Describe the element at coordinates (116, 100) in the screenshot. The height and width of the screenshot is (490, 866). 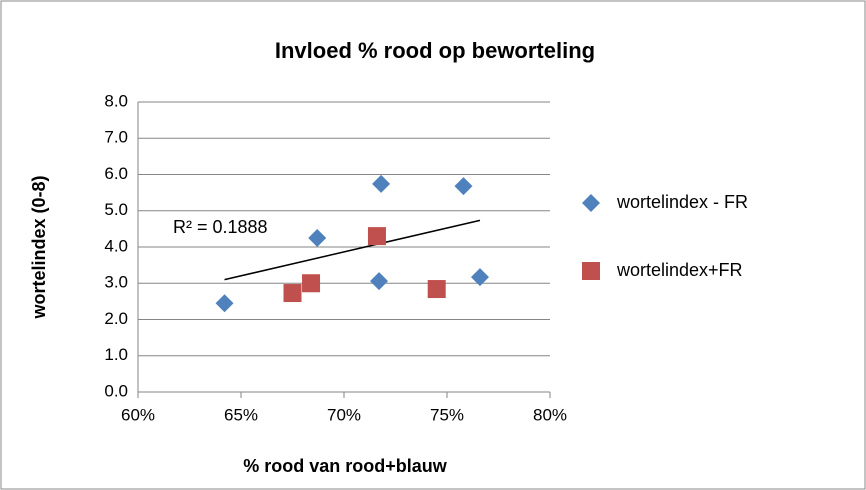
I see `y-tick-label: 8.0` at that location.